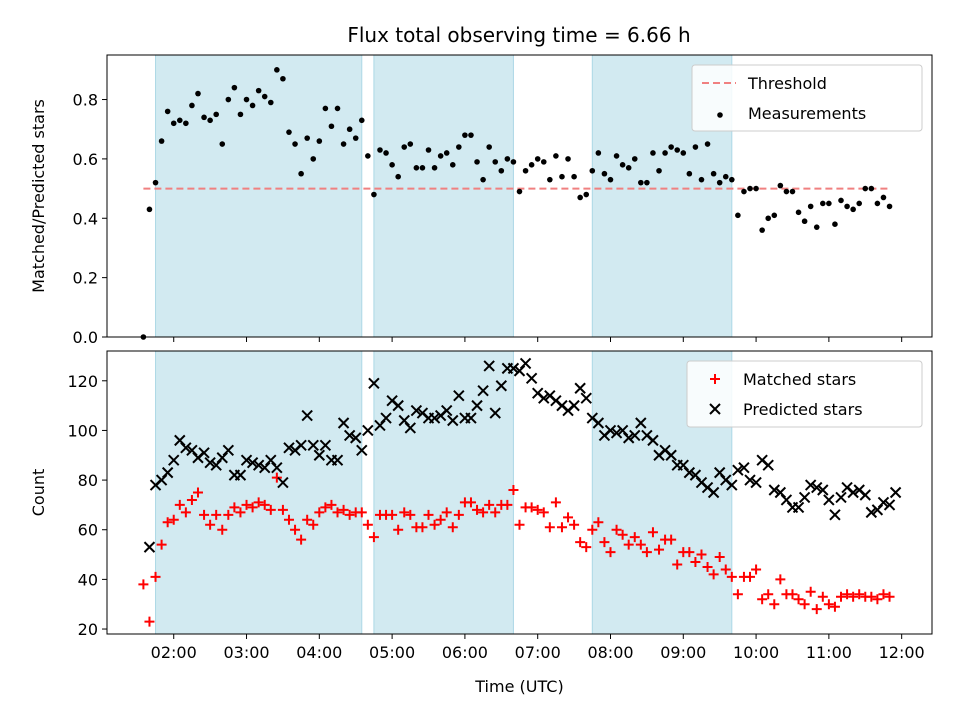 This screenshot has width=960, height=724. Describe the element at coordinates (259, 492) in the screenshot. I see `observing-window-band` at that location.